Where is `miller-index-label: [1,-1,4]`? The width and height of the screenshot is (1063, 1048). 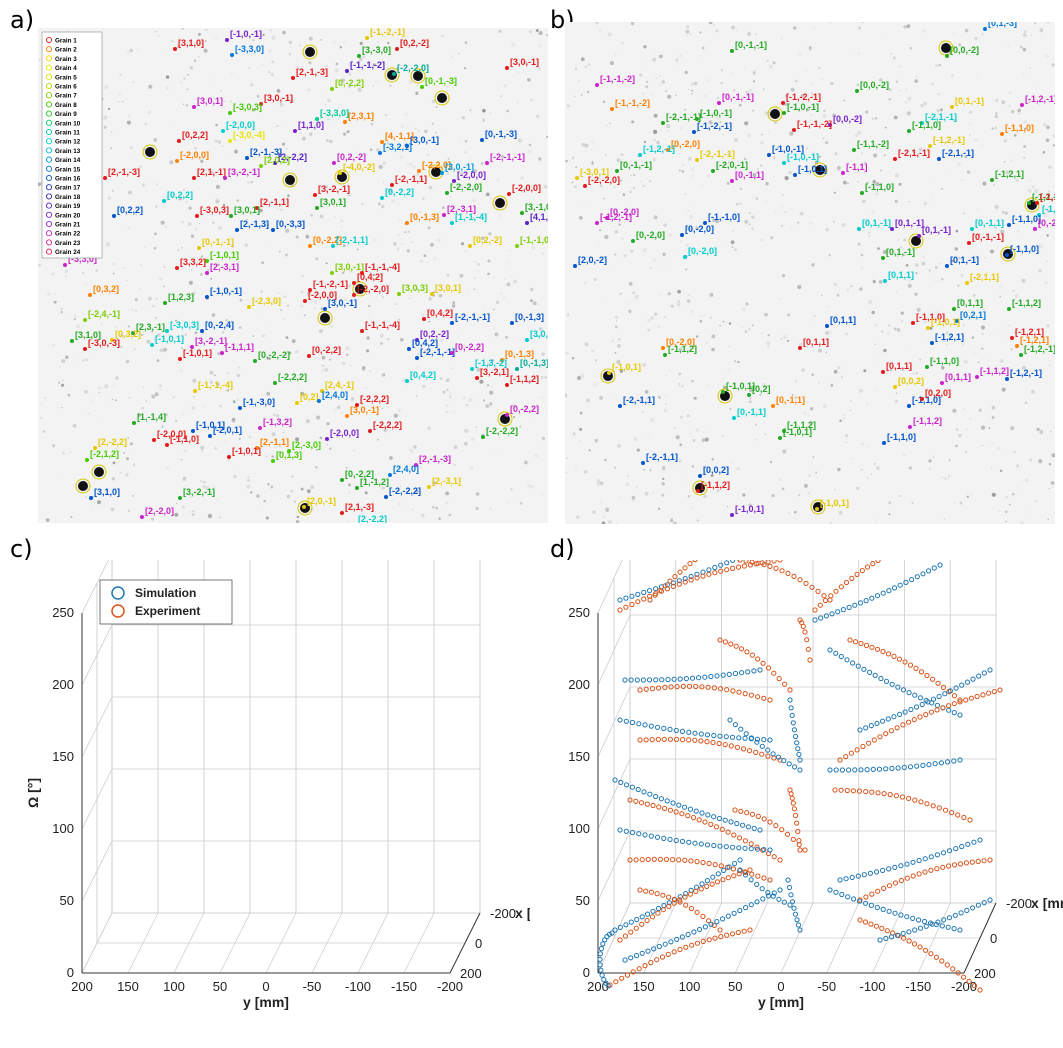
miller-index-label: [1,-1,4] is located at coordinates (151, 417).